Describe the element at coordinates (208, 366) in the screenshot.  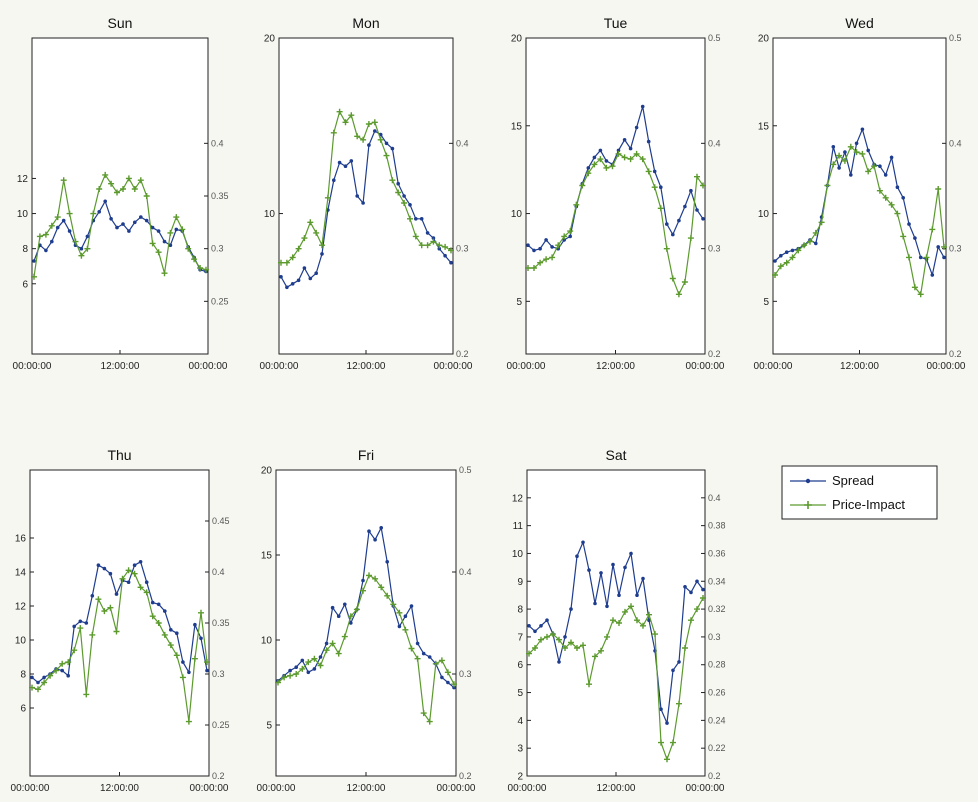
I see `x-tick-label: 00:00:00` at that location.